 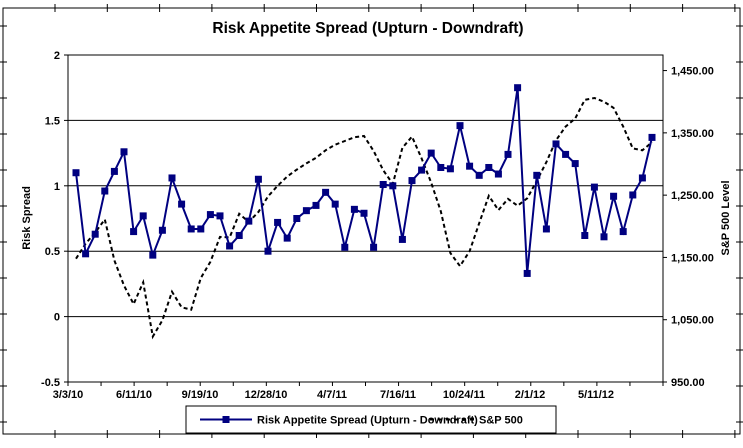 What do you see at coordinates (692, 134) in the screenshot?
I see `right-axis-tick-label: 1,350.00` at bounding box center [692, 134].